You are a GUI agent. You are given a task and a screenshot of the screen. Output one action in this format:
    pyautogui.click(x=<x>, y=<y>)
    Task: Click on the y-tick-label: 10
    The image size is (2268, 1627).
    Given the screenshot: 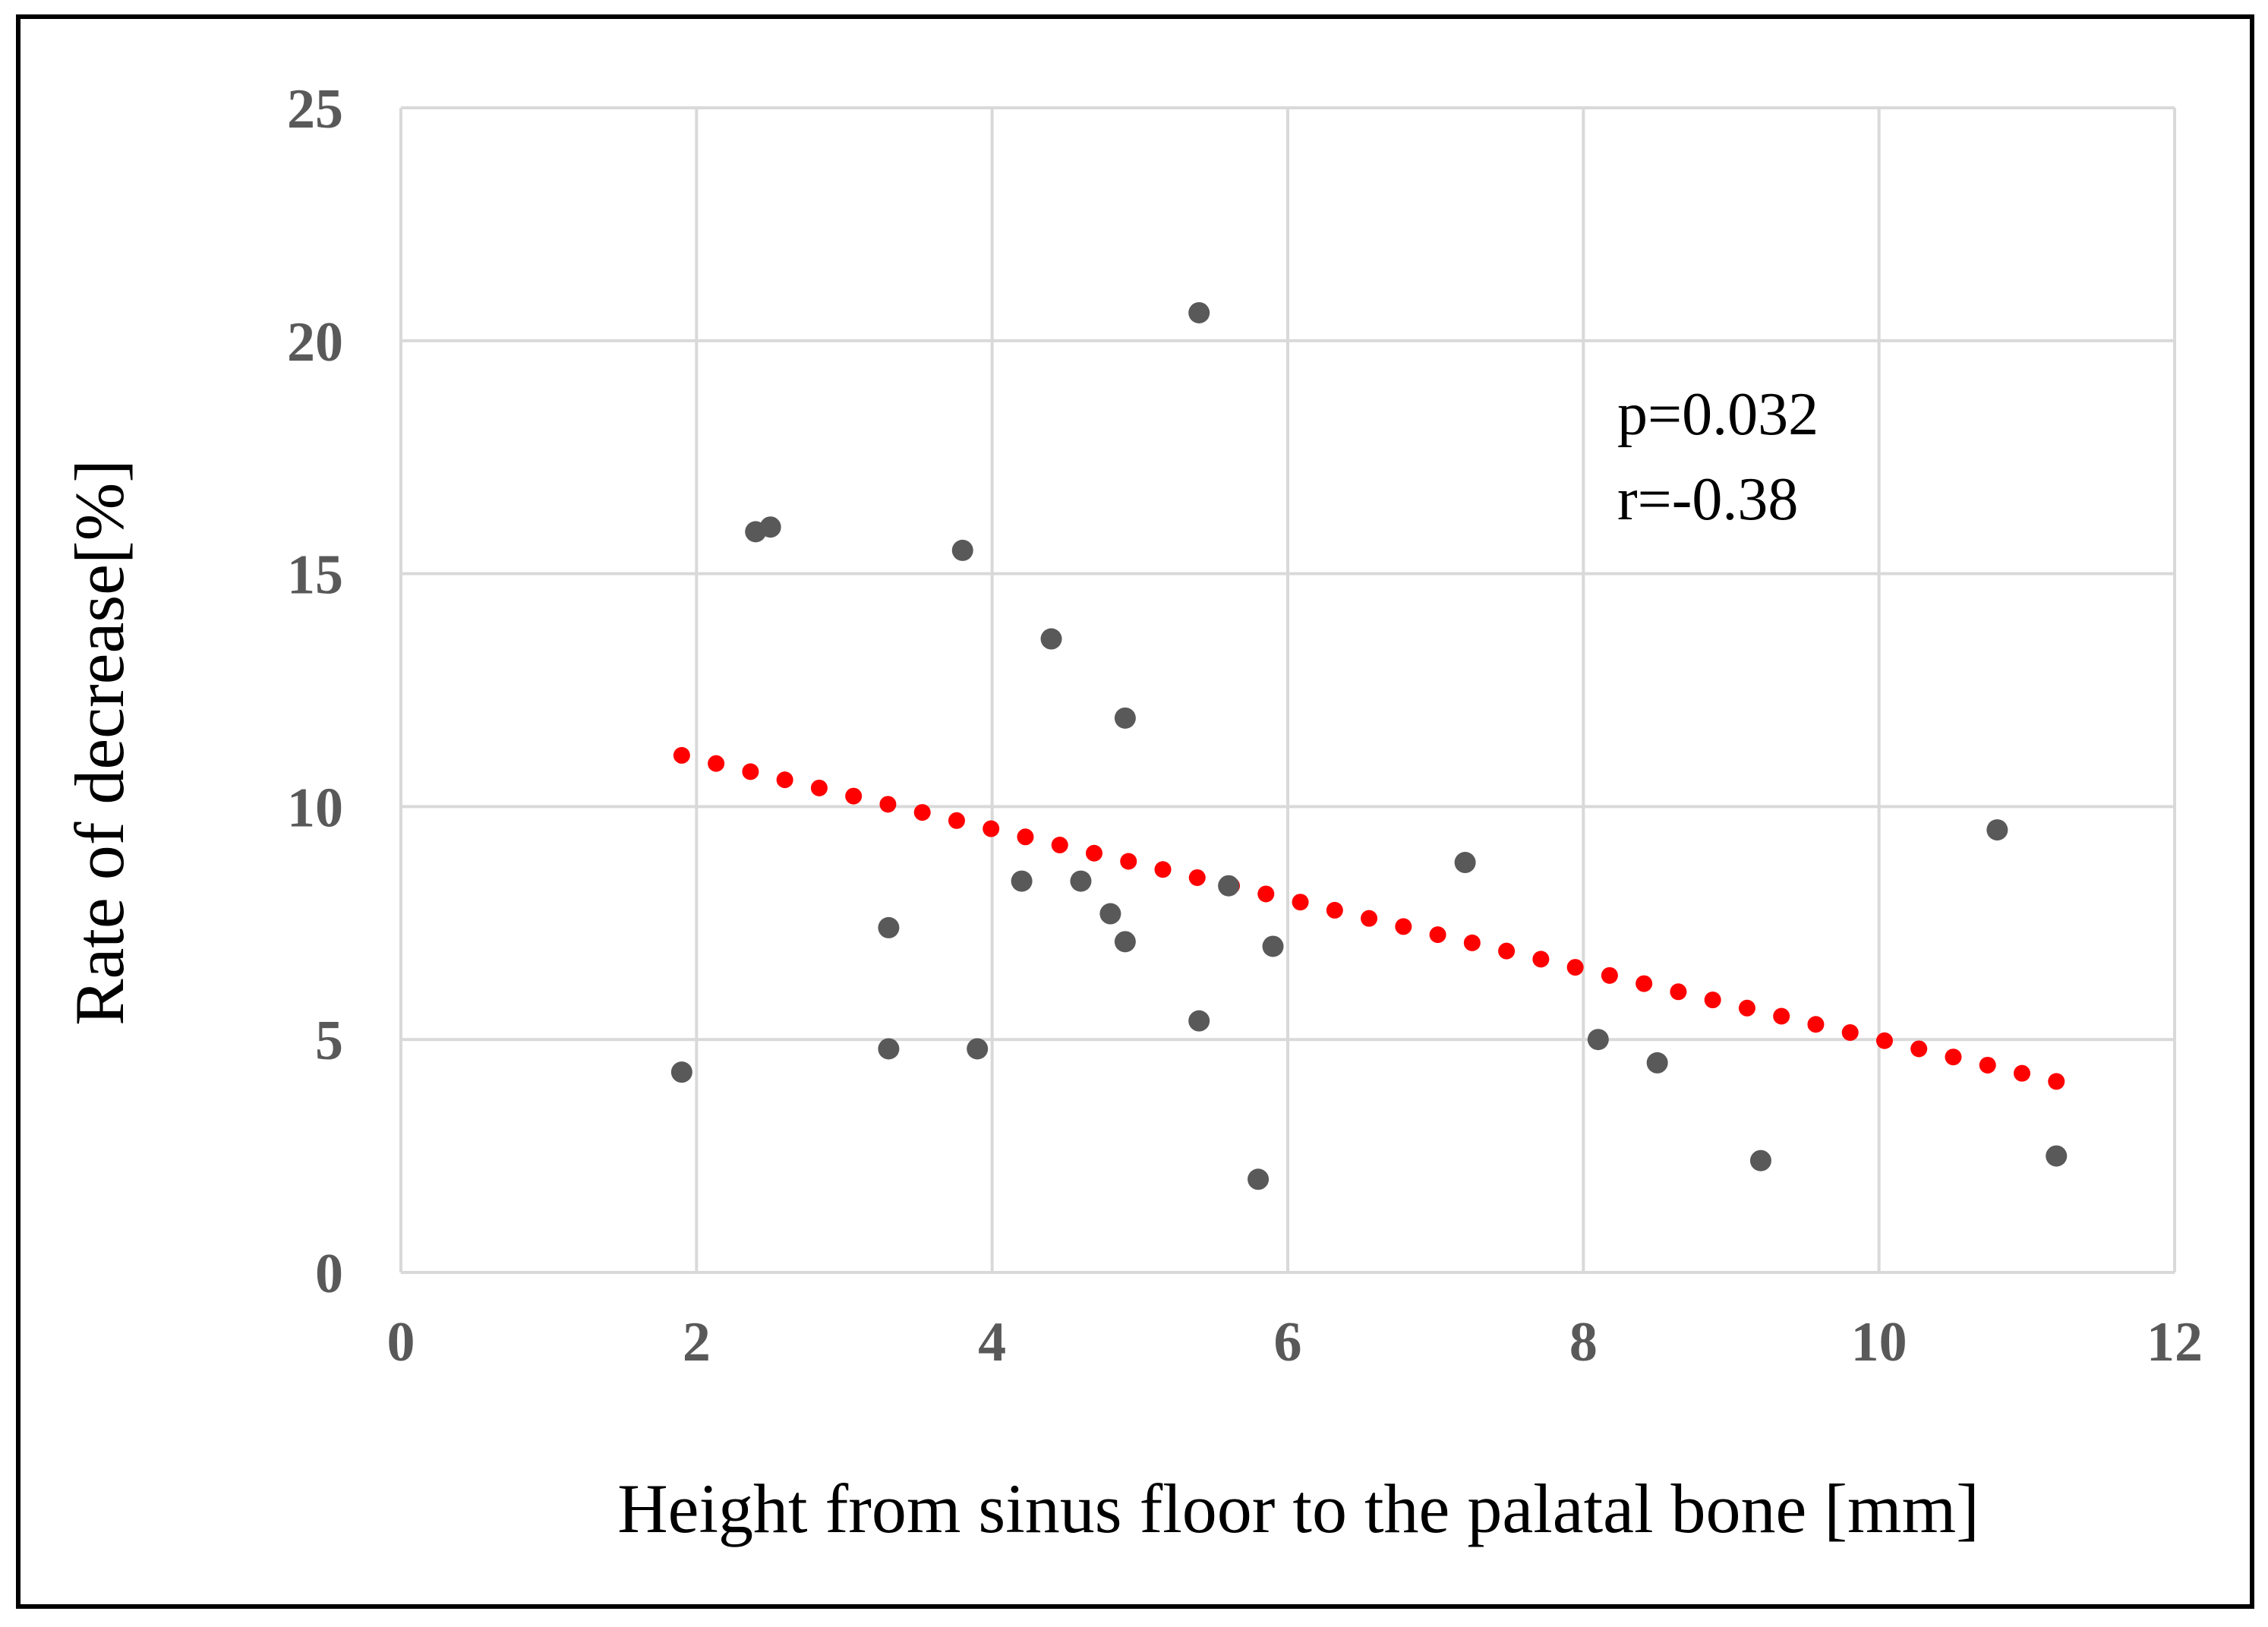 What is the action you would take?
    pyautogui.click(x=315, y=808)
    